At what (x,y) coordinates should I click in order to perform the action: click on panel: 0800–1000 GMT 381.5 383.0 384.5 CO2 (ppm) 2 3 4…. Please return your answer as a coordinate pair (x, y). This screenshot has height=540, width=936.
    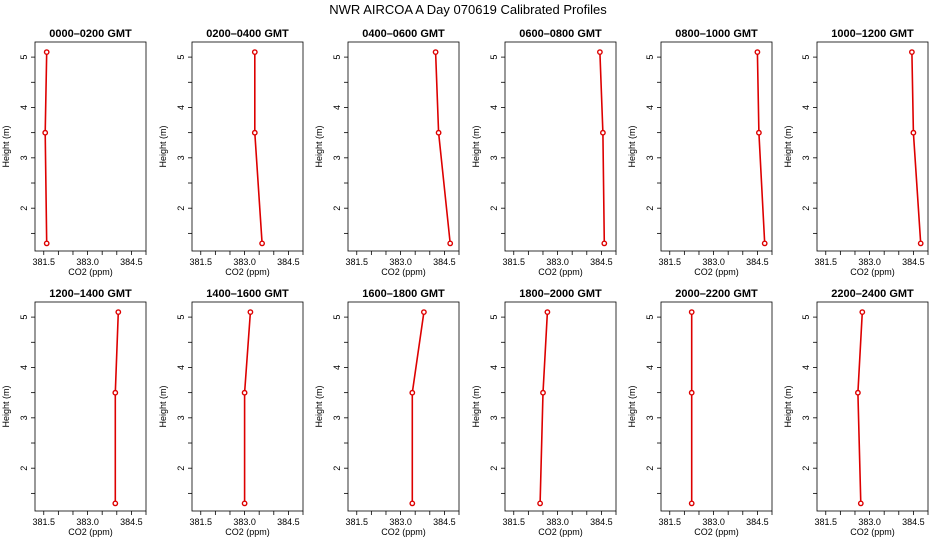
    Looking at the image, I should click on (700, 152).